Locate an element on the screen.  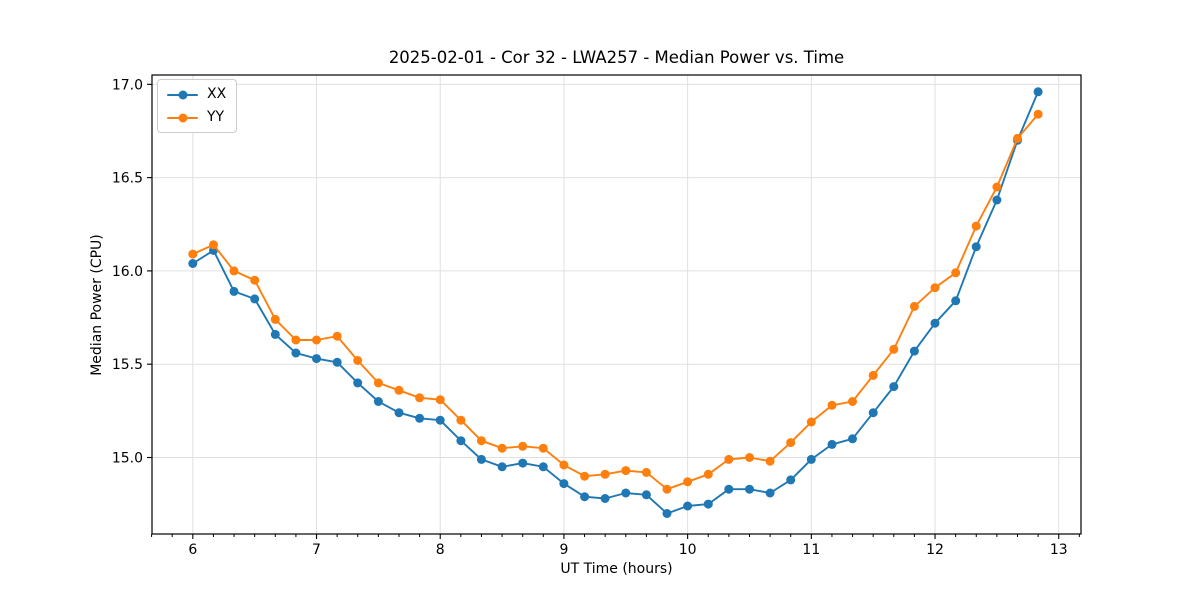
x-tick-label: 6 is located at coordinates (192, 550).